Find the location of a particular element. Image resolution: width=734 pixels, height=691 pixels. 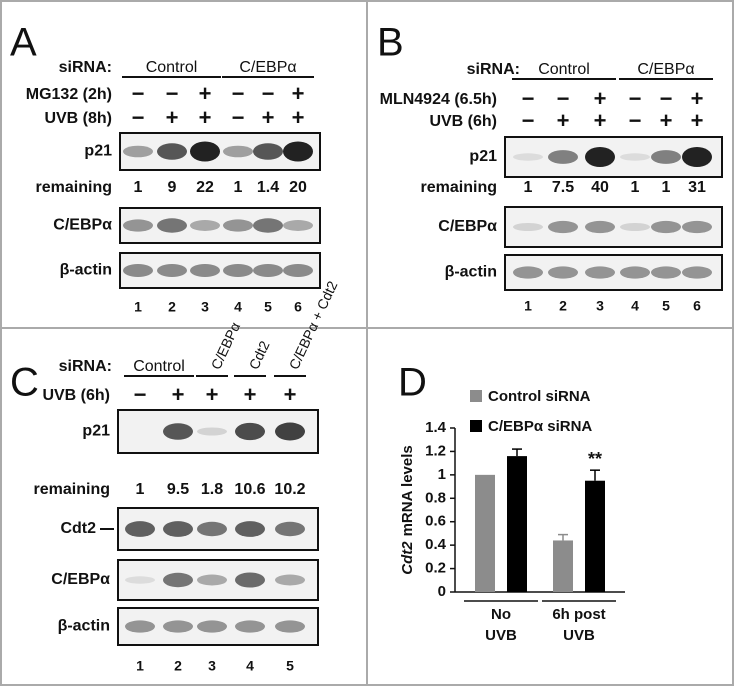

group-label: Cdt2 is located at coordinates (259, 355).